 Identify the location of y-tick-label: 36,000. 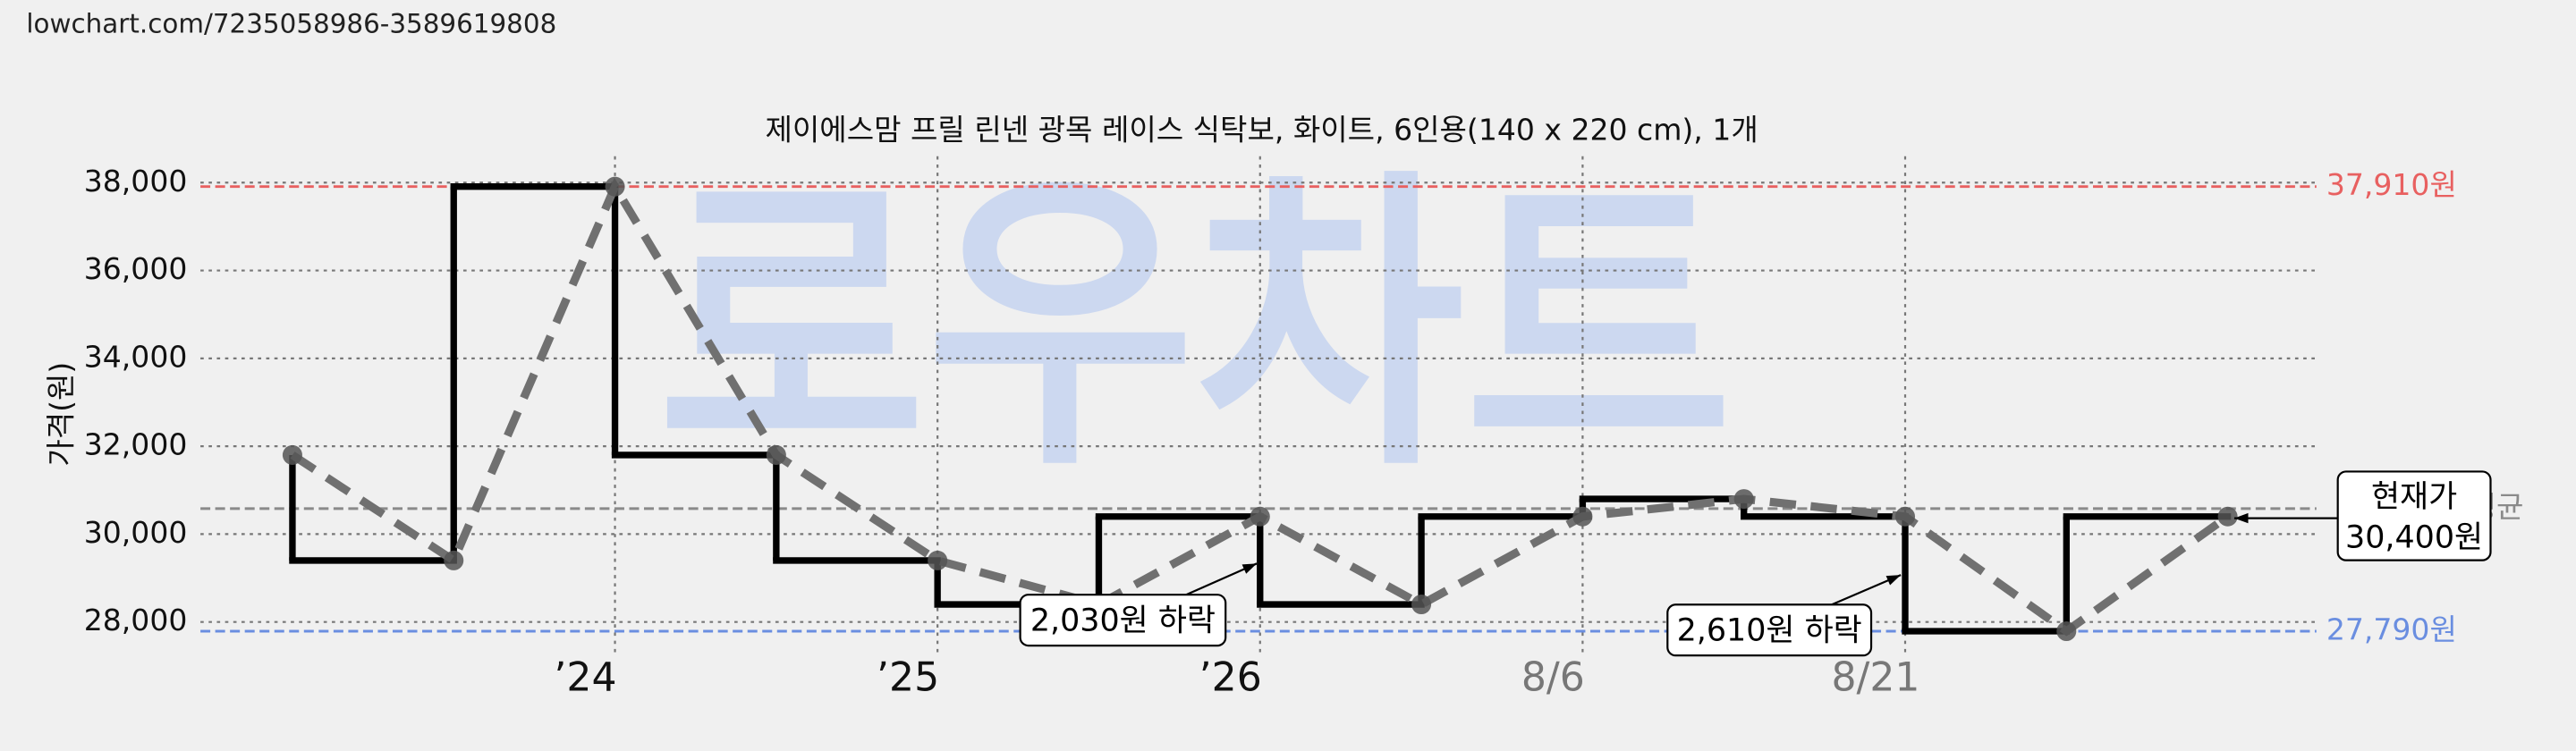
(136, 268).